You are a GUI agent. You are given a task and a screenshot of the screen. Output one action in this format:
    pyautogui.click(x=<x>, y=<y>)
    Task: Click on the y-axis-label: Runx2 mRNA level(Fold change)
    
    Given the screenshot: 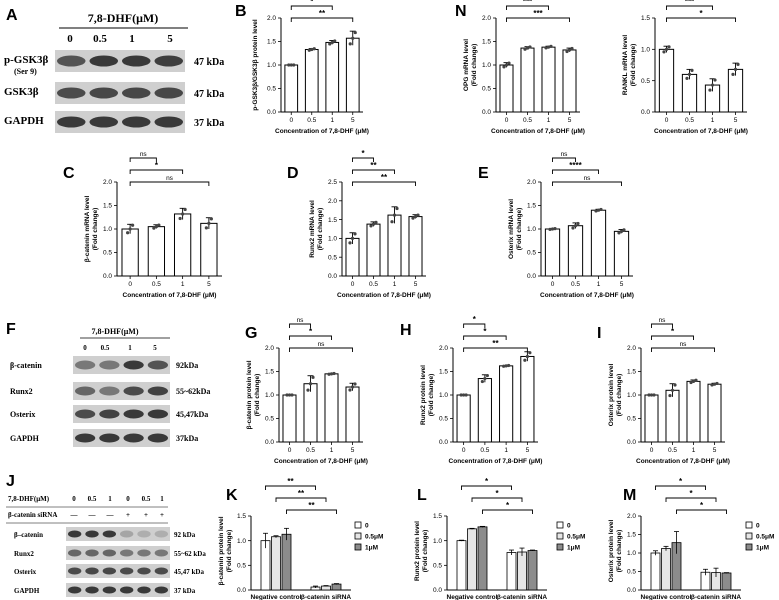 What is the action you would take?
    pyautogui.click(x=316, y=229)
    